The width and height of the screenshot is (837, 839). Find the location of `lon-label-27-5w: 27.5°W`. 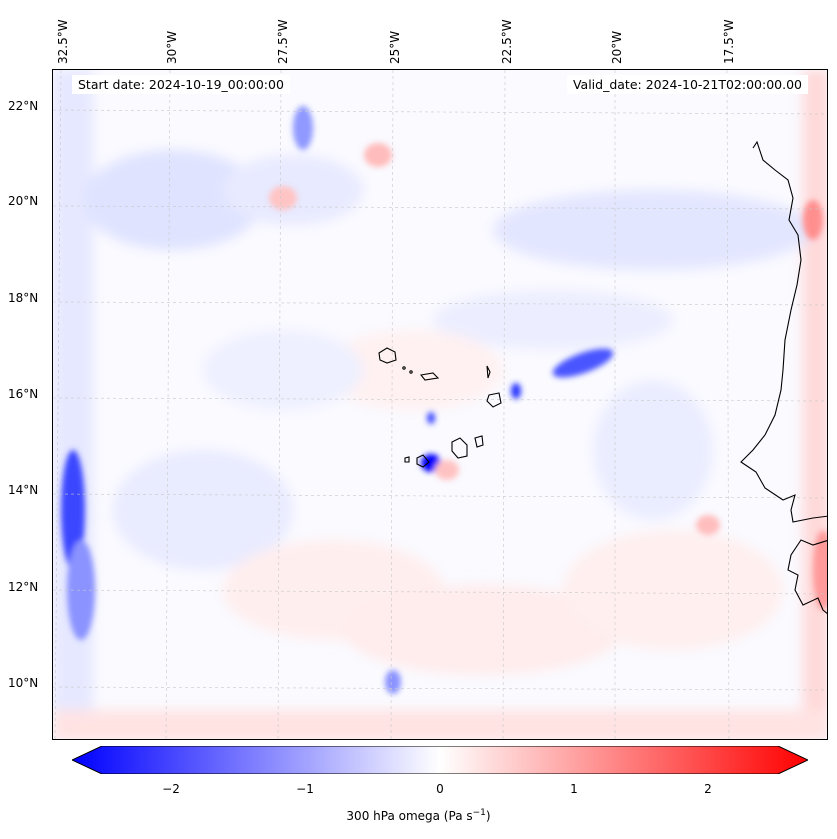

lon-label-27-5w: 27.5°W is located at coordinates (283, 41).